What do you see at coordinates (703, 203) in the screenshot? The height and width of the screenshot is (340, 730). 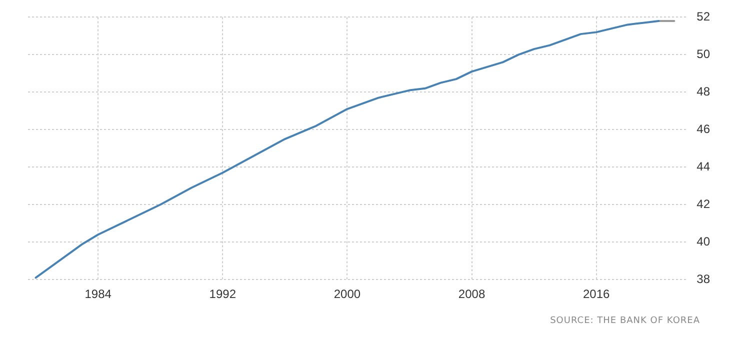 I see `y-tick-label: 42` at bounding box center [703, 203].